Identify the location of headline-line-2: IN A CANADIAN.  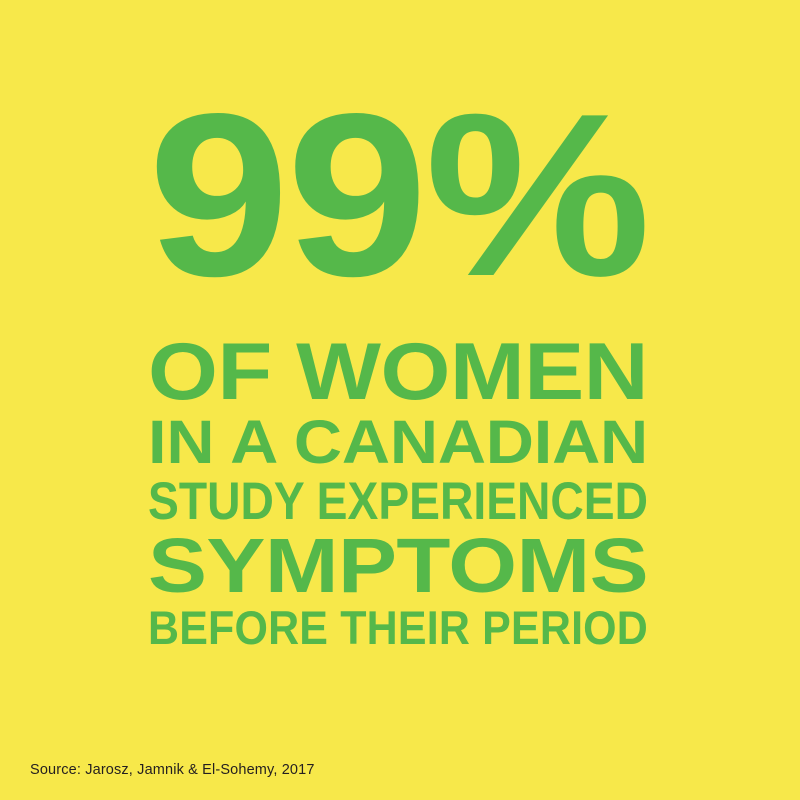
(398, 442).